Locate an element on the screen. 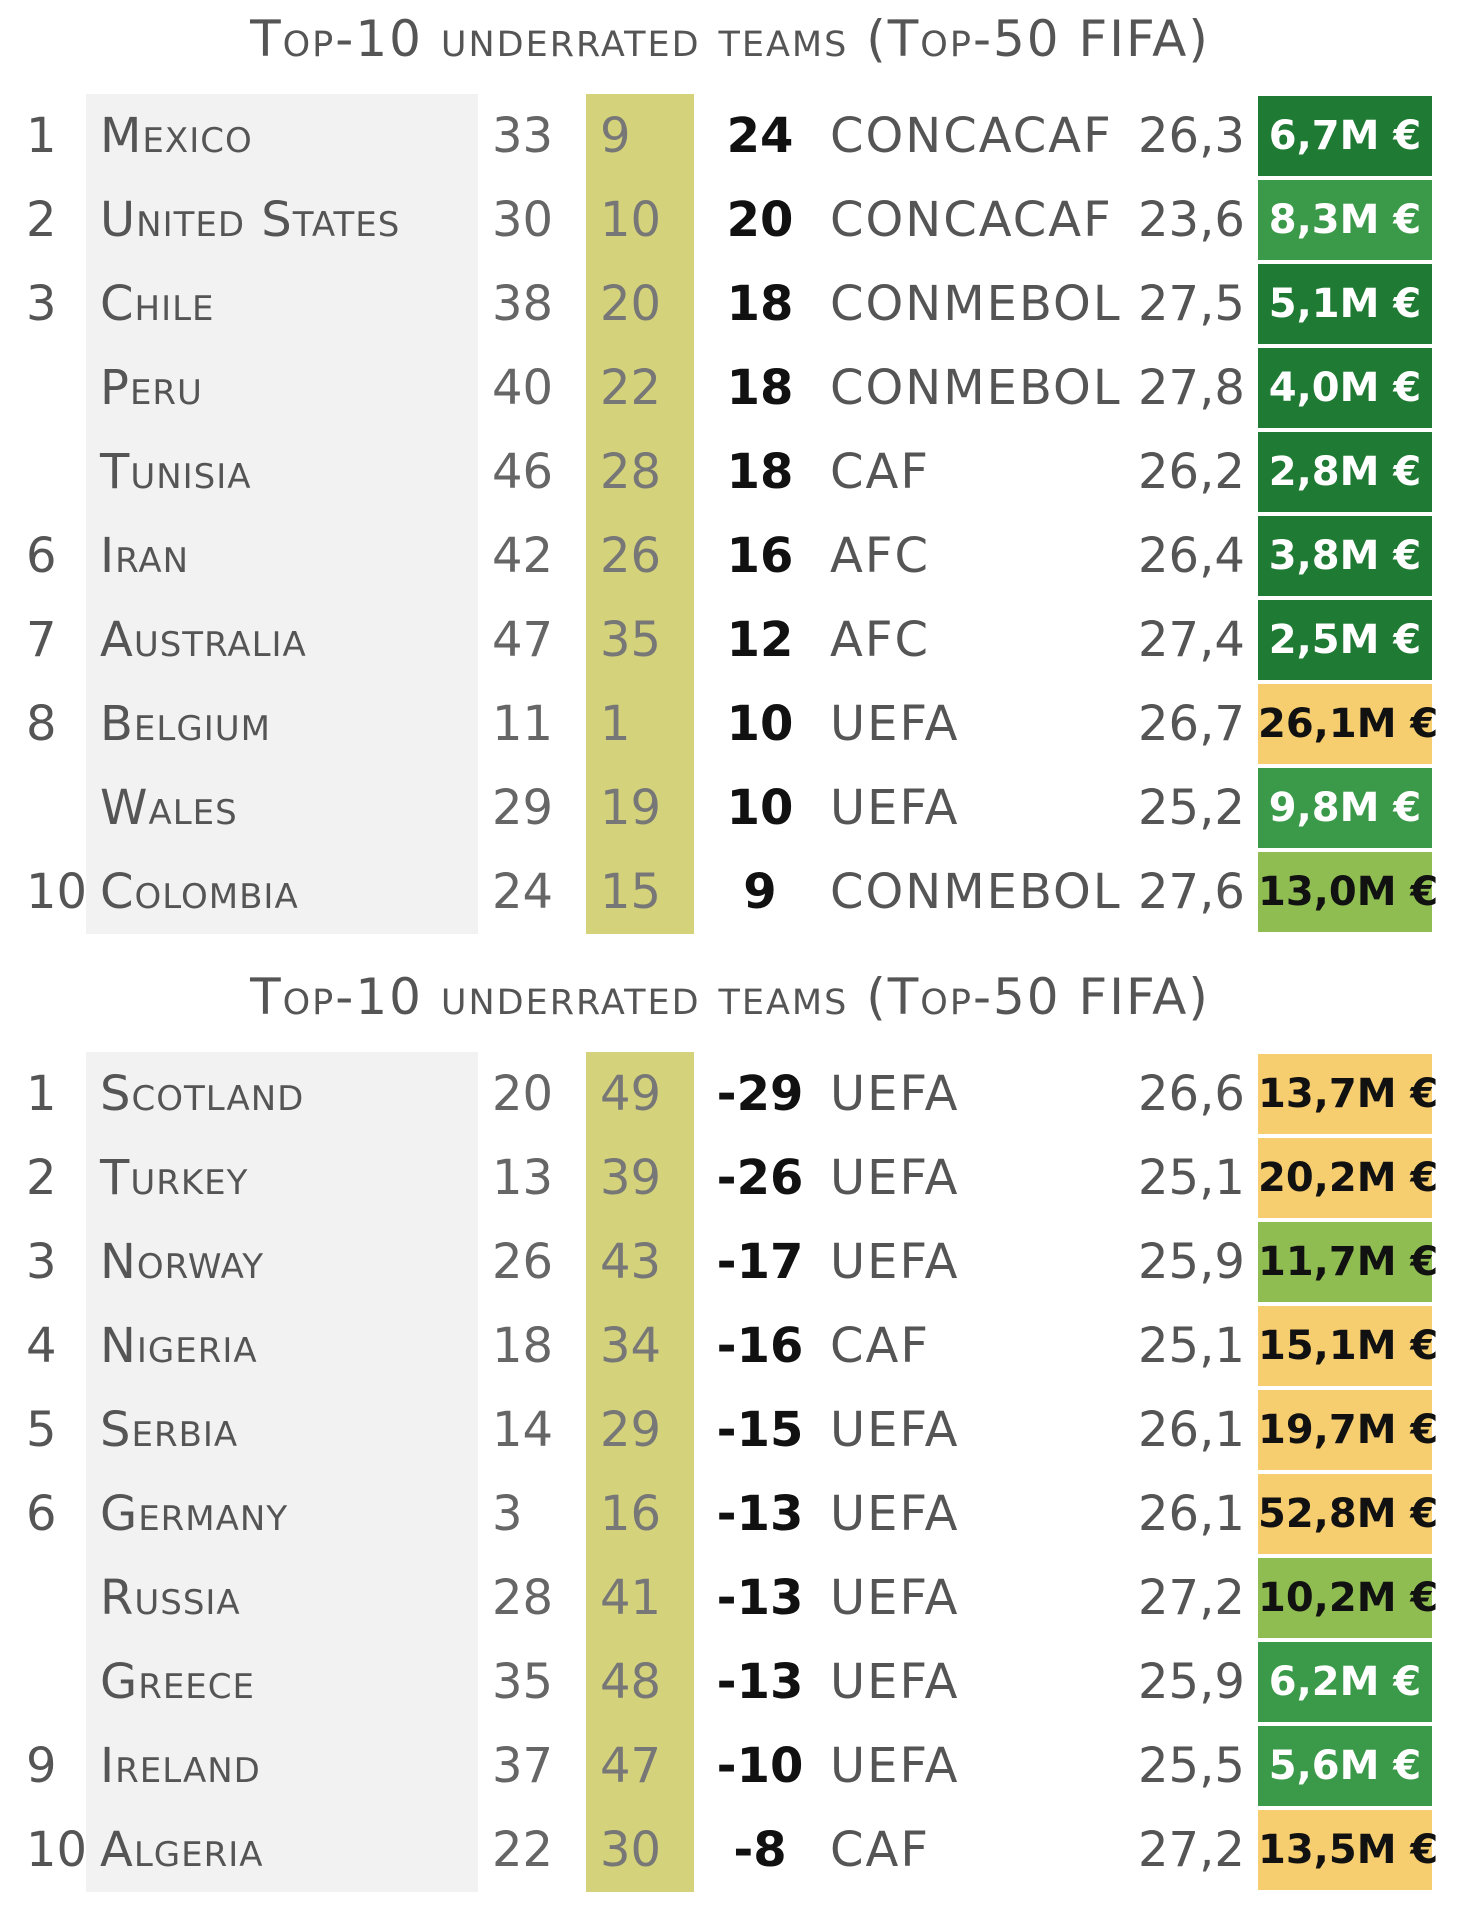  confederation-cell: AFC is located at coordinates (880, 556).